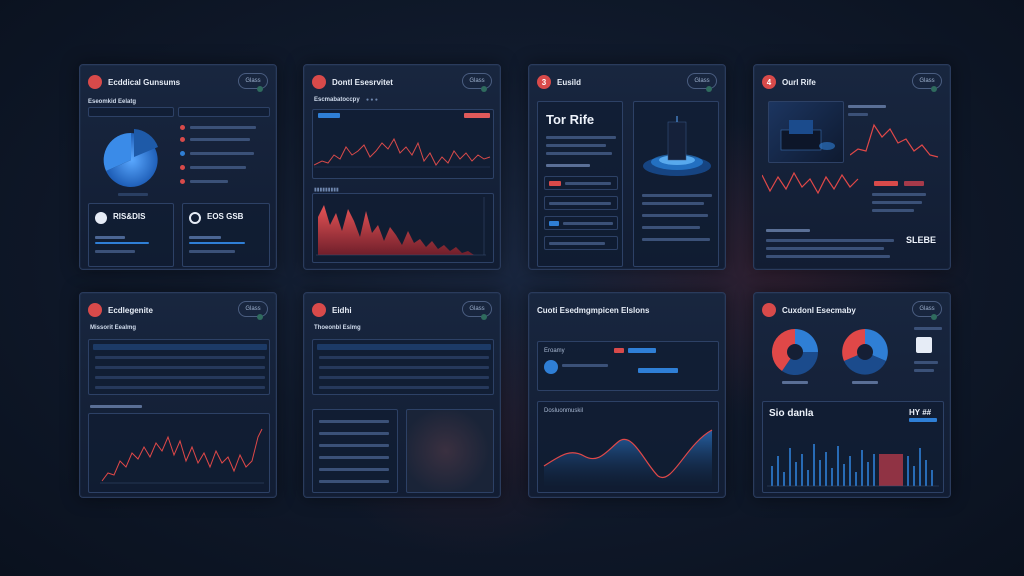 The width and height of the screenshot is (1024, 576). Describe the element at coordinates (923, 420) in the screenshot. I see `stat-chip` at that location.